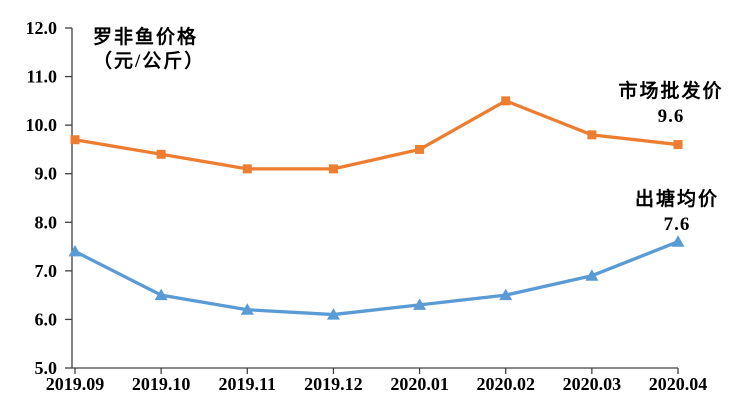 This screenshot has height=408, width=751. What do you see at coordinates (333, 384) in the screenshot?
I see `x-tick-label: 2019.12` at bounding box center [333, 384].